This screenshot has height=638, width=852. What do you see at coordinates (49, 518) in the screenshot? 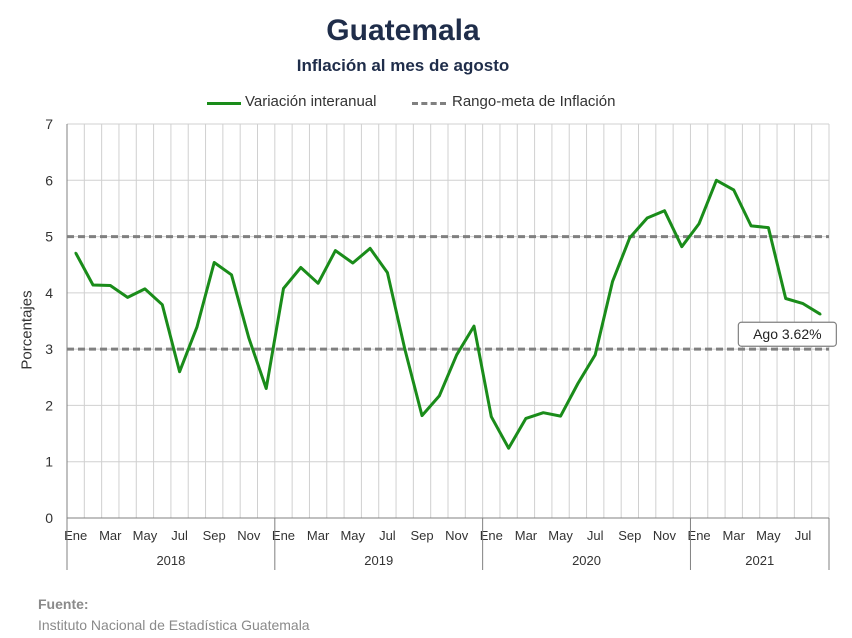
I see `y-tick-label: 0` at bounding box center [49, 518].